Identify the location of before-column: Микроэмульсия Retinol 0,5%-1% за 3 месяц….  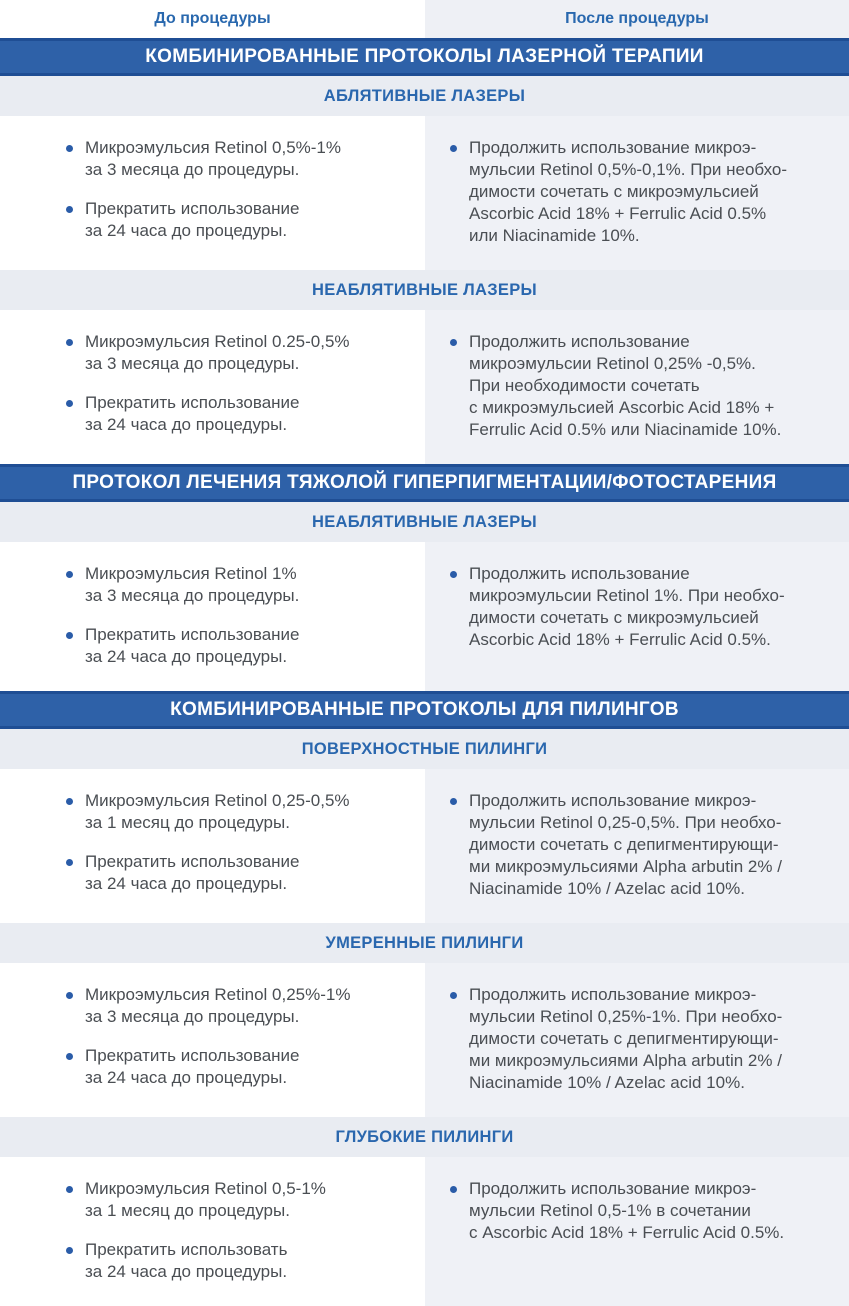
(212, 193).